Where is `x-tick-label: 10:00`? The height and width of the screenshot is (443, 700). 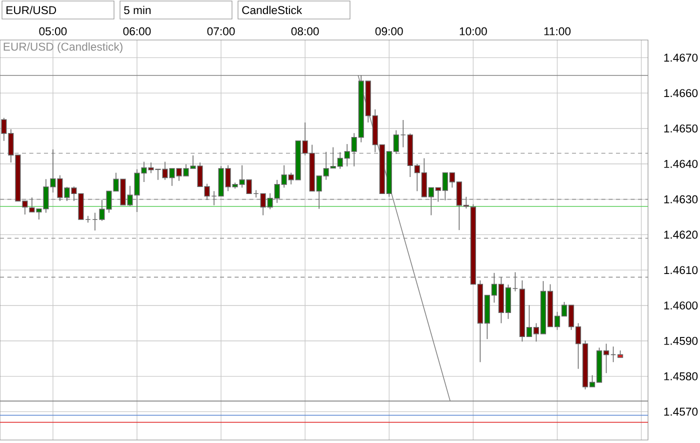
x-tick-label: 10:00 is located at coordinates (473, 31).